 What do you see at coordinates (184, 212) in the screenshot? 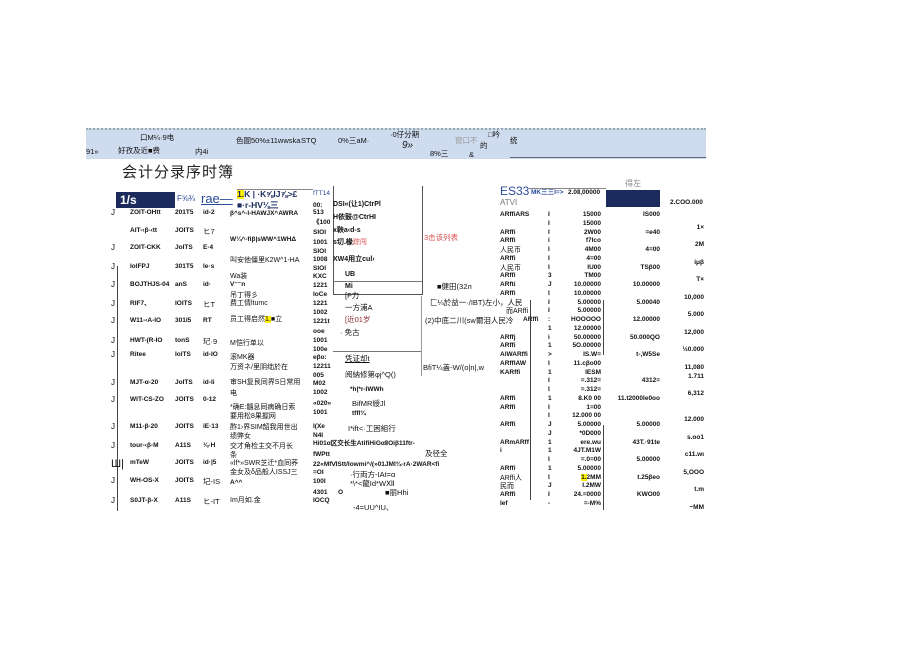
I see `voucher-date: 201T5` at bounding box center [184, 212].